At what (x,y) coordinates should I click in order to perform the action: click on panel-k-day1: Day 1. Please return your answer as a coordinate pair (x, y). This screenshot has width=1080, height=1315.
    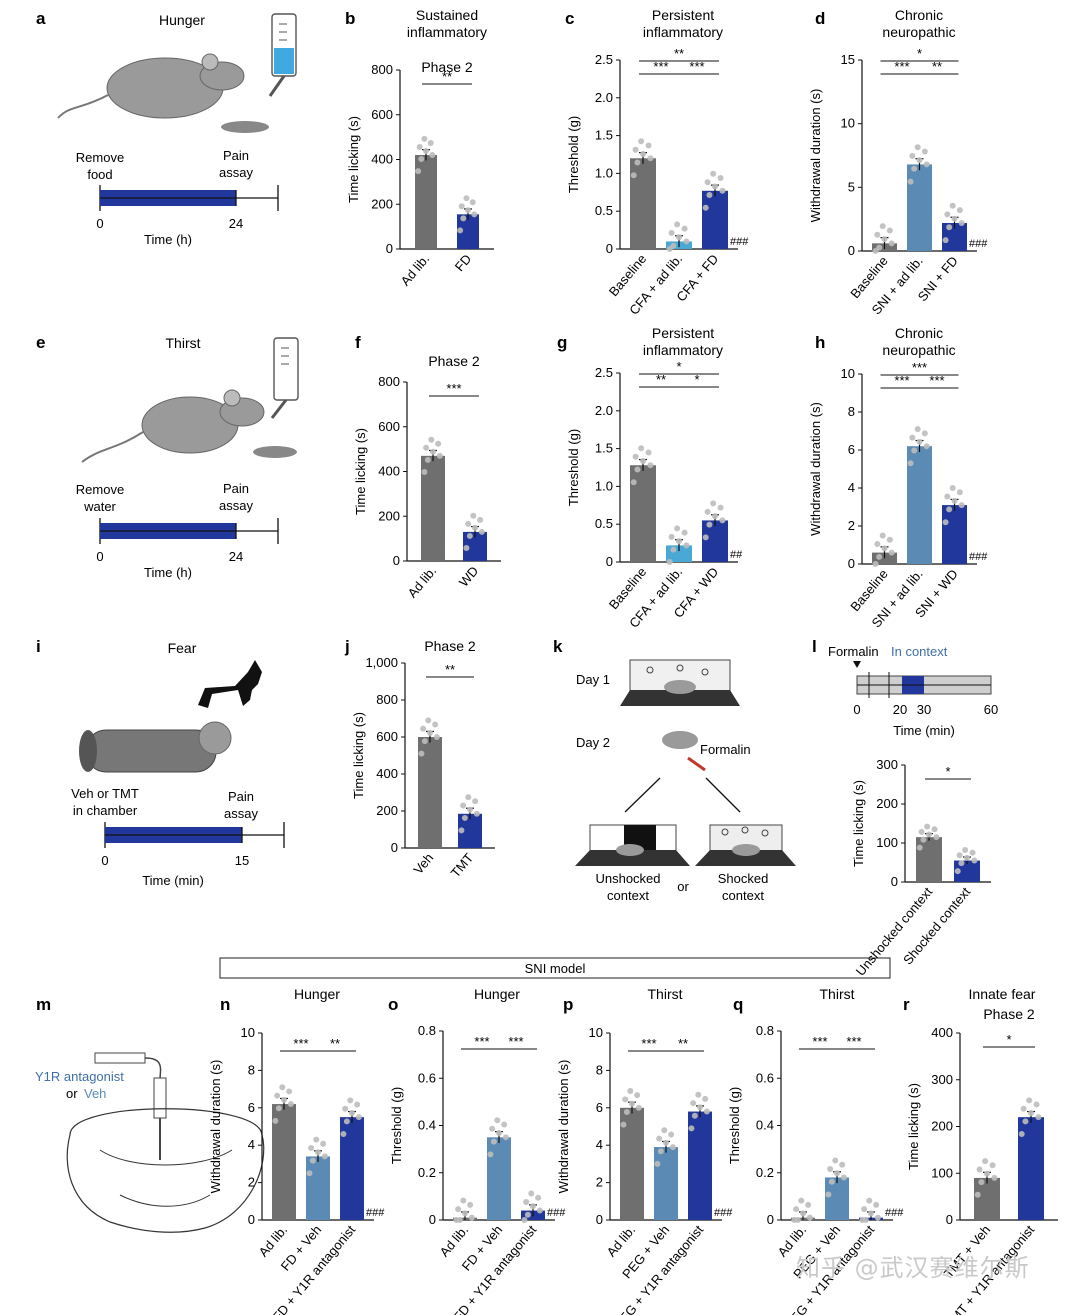
    Looking at the image, I should click on (593, 679).